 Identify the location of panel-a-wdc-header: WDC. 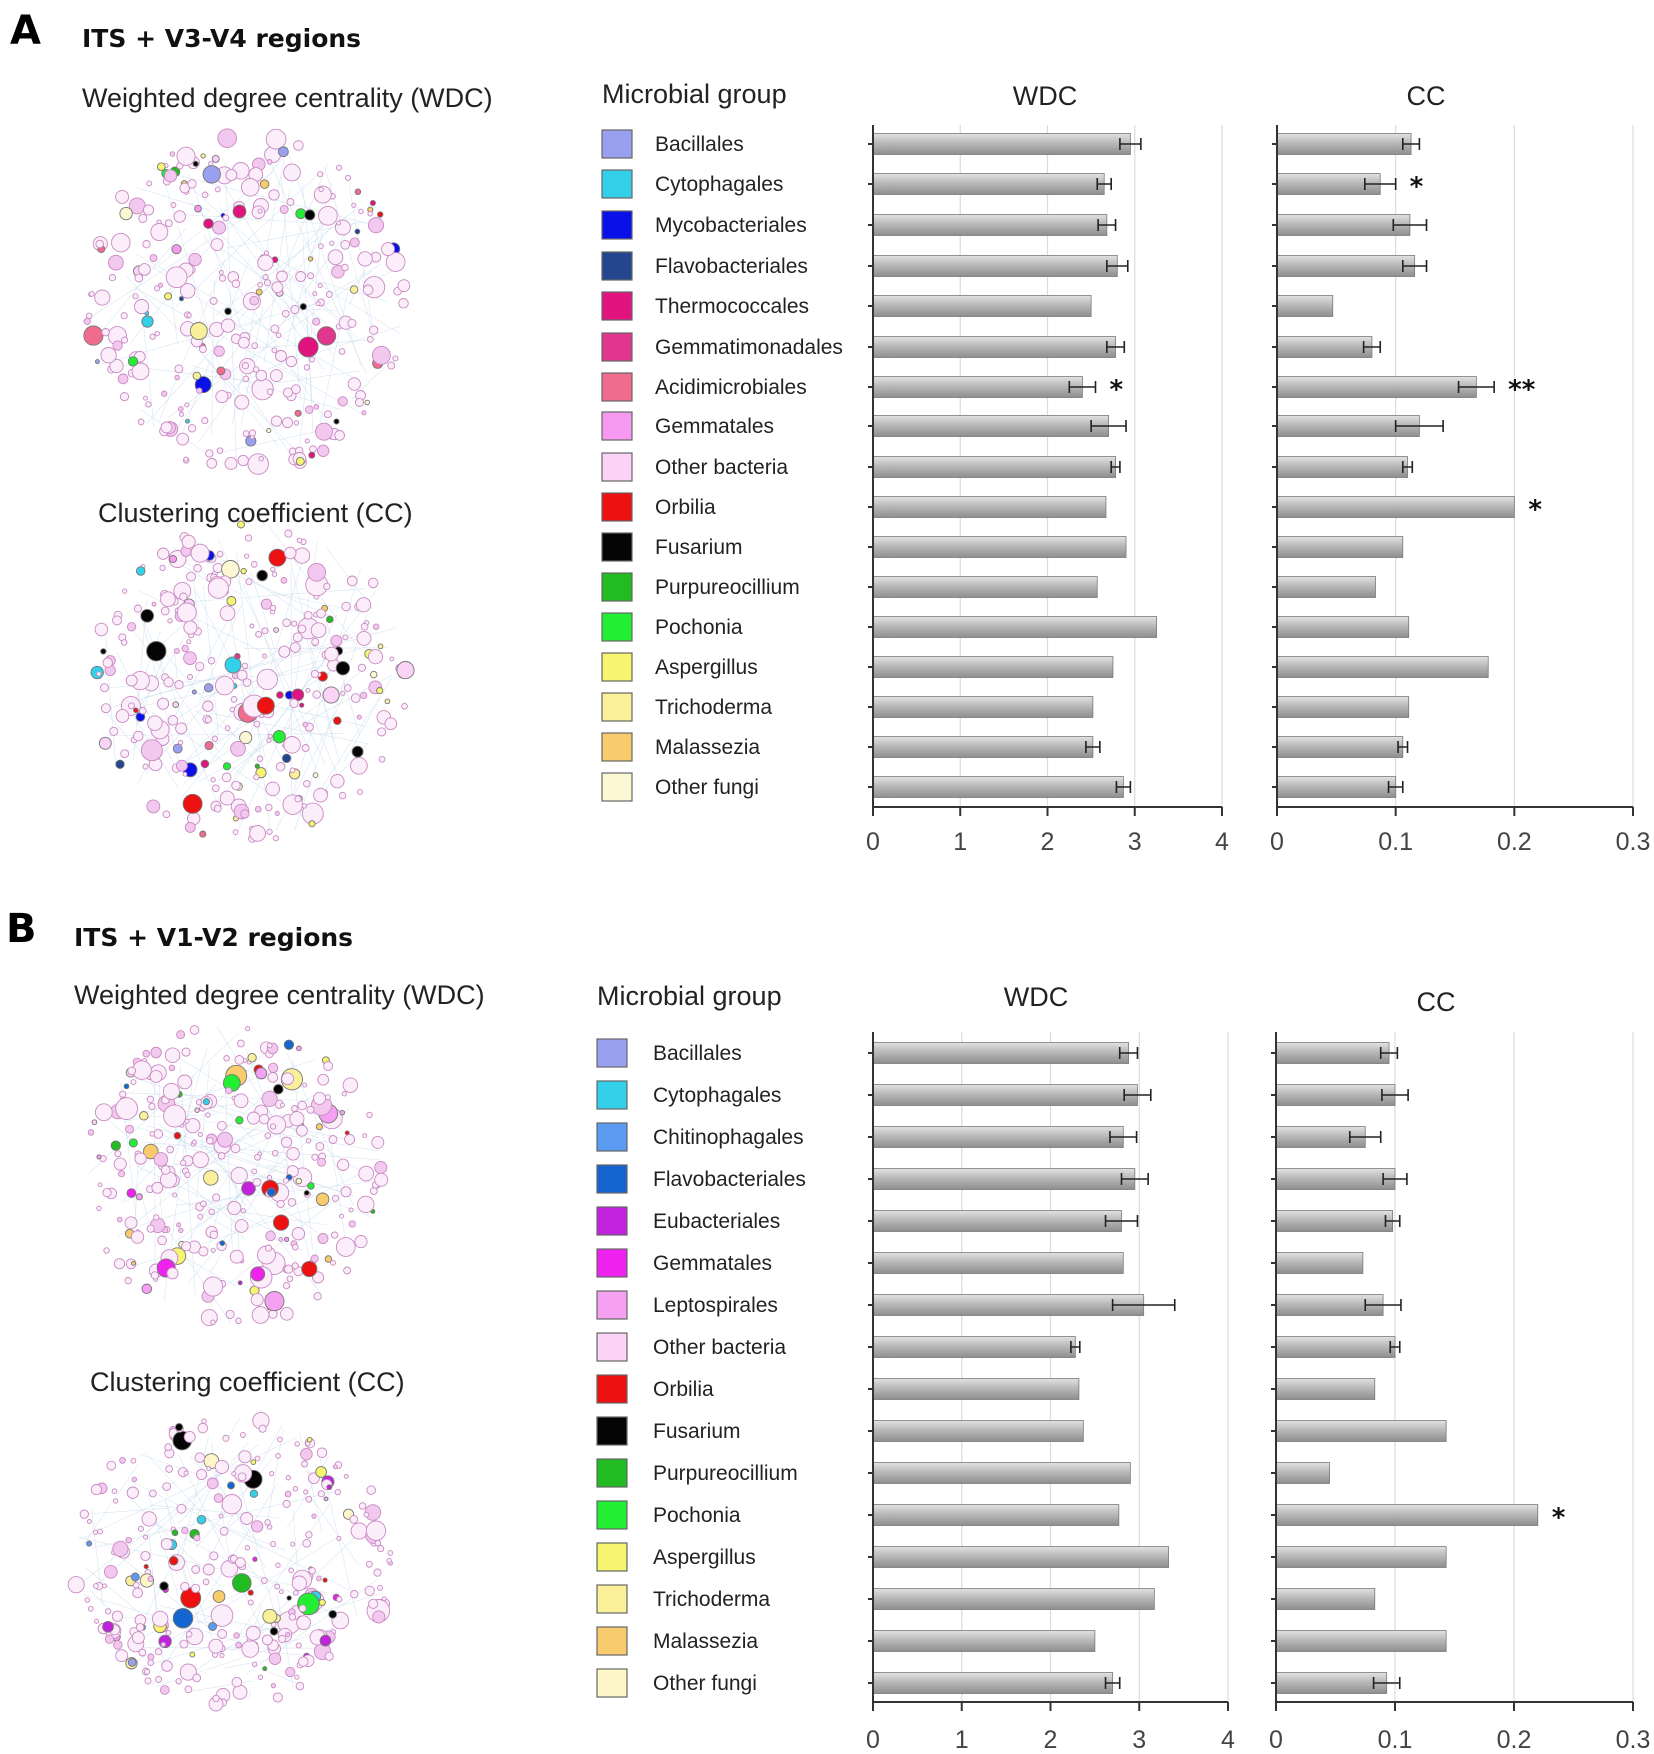
(1045, 96).